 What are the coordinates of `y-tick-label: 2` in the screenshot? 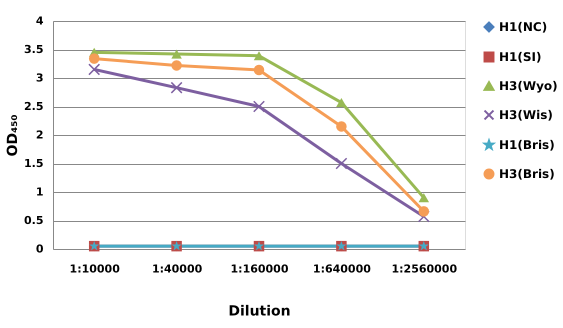 It's located at (40, 135).